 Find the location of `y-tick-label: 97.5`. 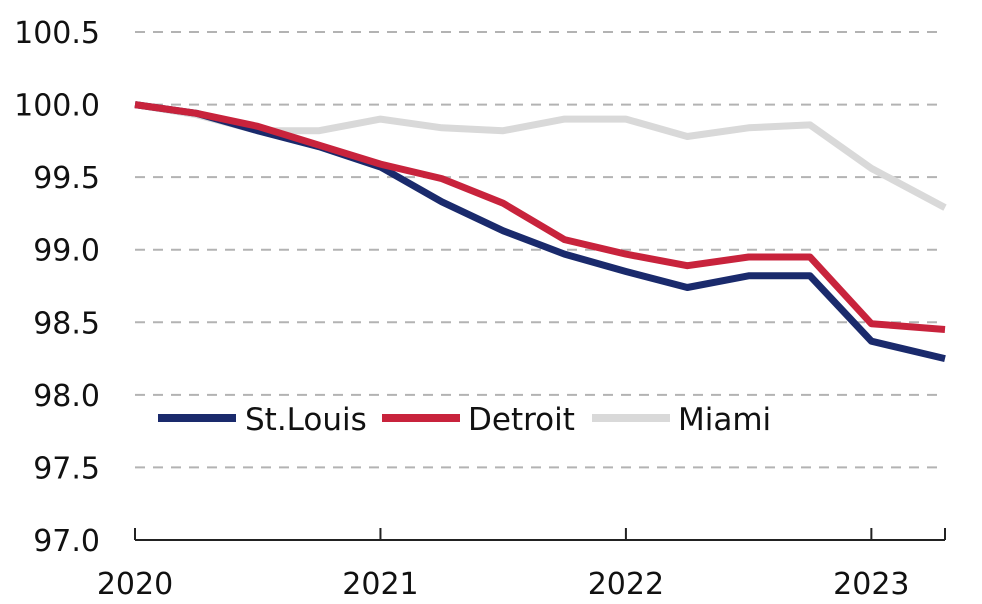

y-tick-label: 97.5 is located at coordinates (66, 468).